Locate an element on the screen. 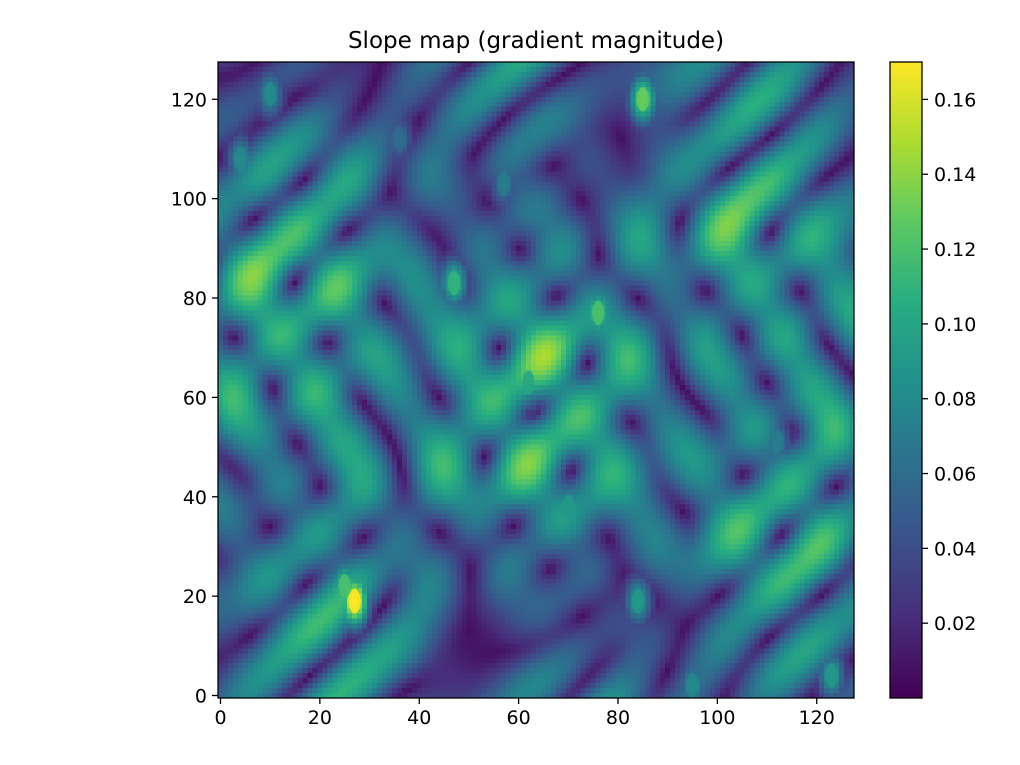 The image size is (1020, 765). x-tick-label-3: 60 is located at coordinates (519, 718).